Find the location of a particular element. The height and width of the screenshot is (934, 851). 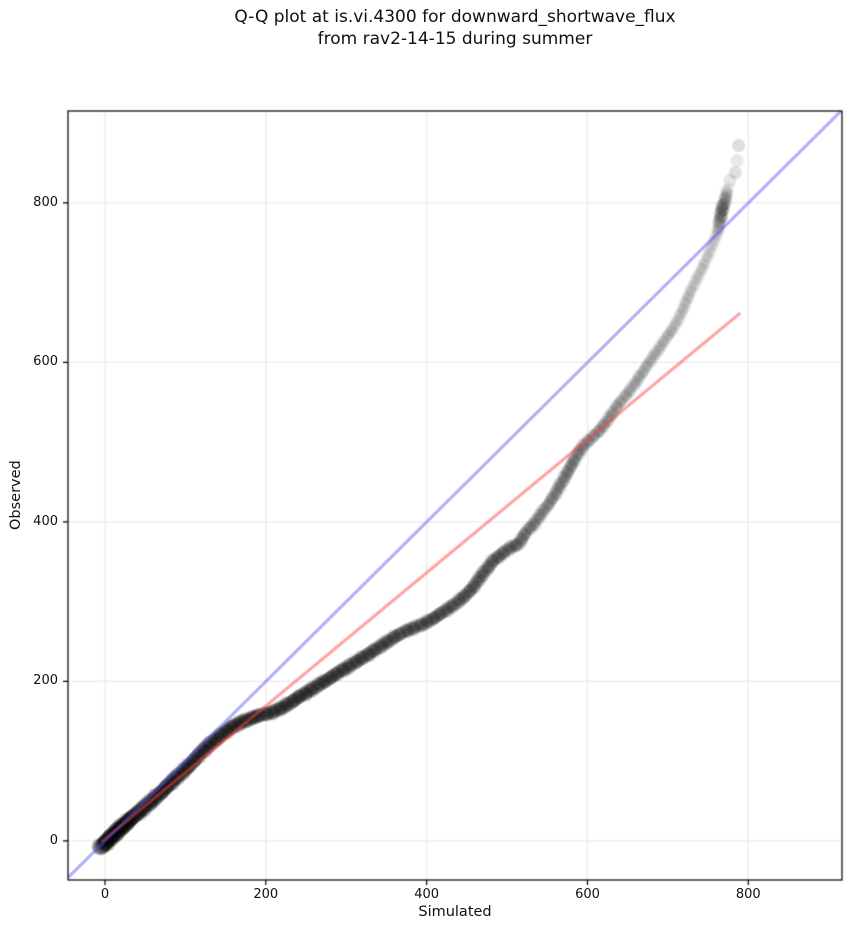

x-tick-label: 200 is located at coordinates (266, 894).